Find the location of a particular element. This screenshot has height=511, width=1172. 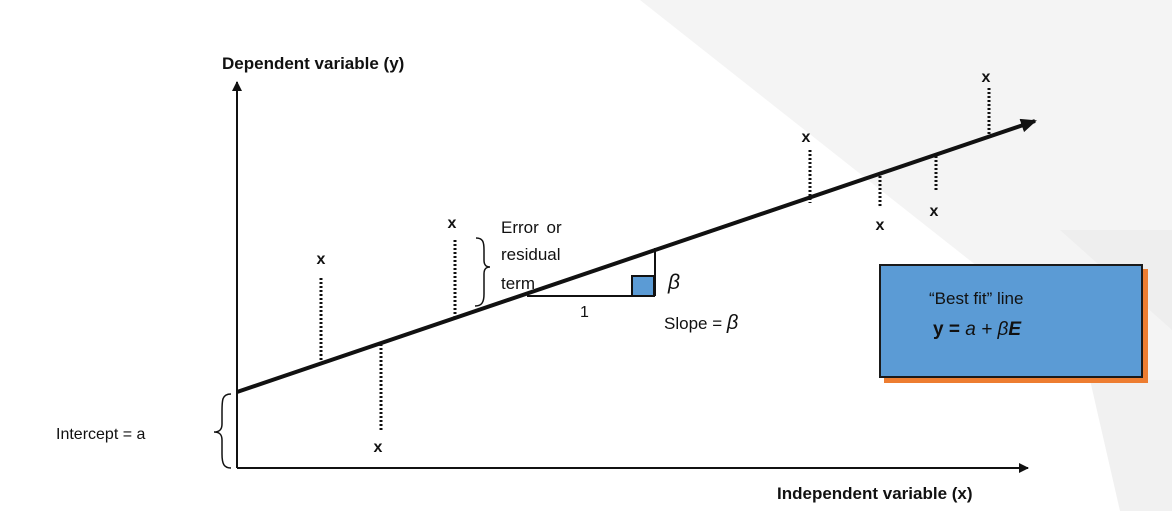

eq-equals: = is located at coordinates (954, 329).